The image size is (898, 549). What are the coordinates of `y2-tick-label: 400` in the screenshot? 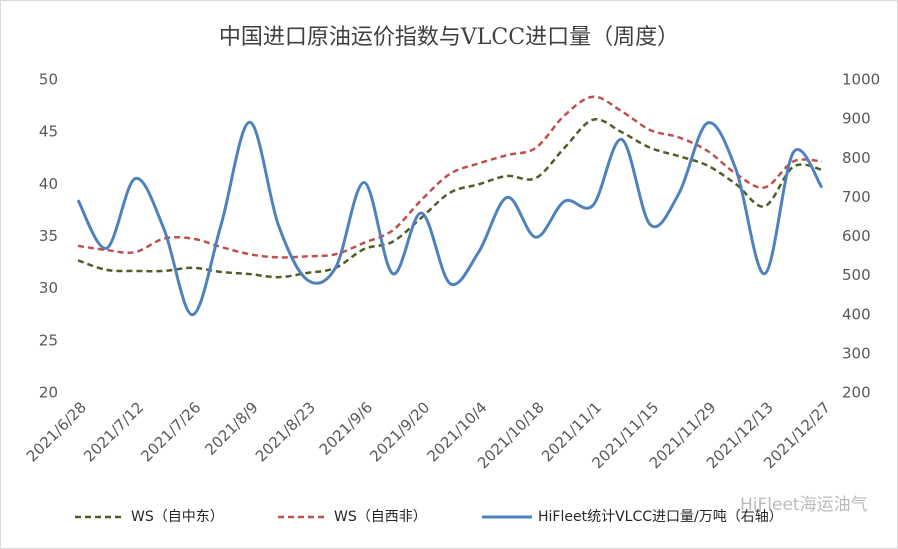 It's located at (856, 314).